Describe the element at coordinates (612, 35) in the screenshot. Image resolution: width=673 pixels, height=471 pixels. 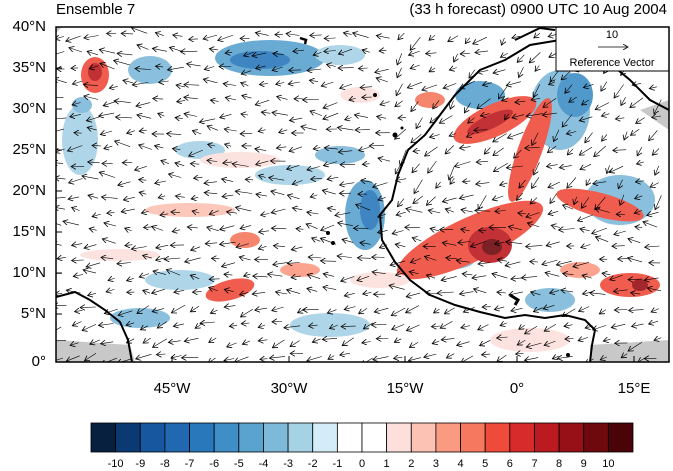
I see `reference-vector-value: 10` at that location.